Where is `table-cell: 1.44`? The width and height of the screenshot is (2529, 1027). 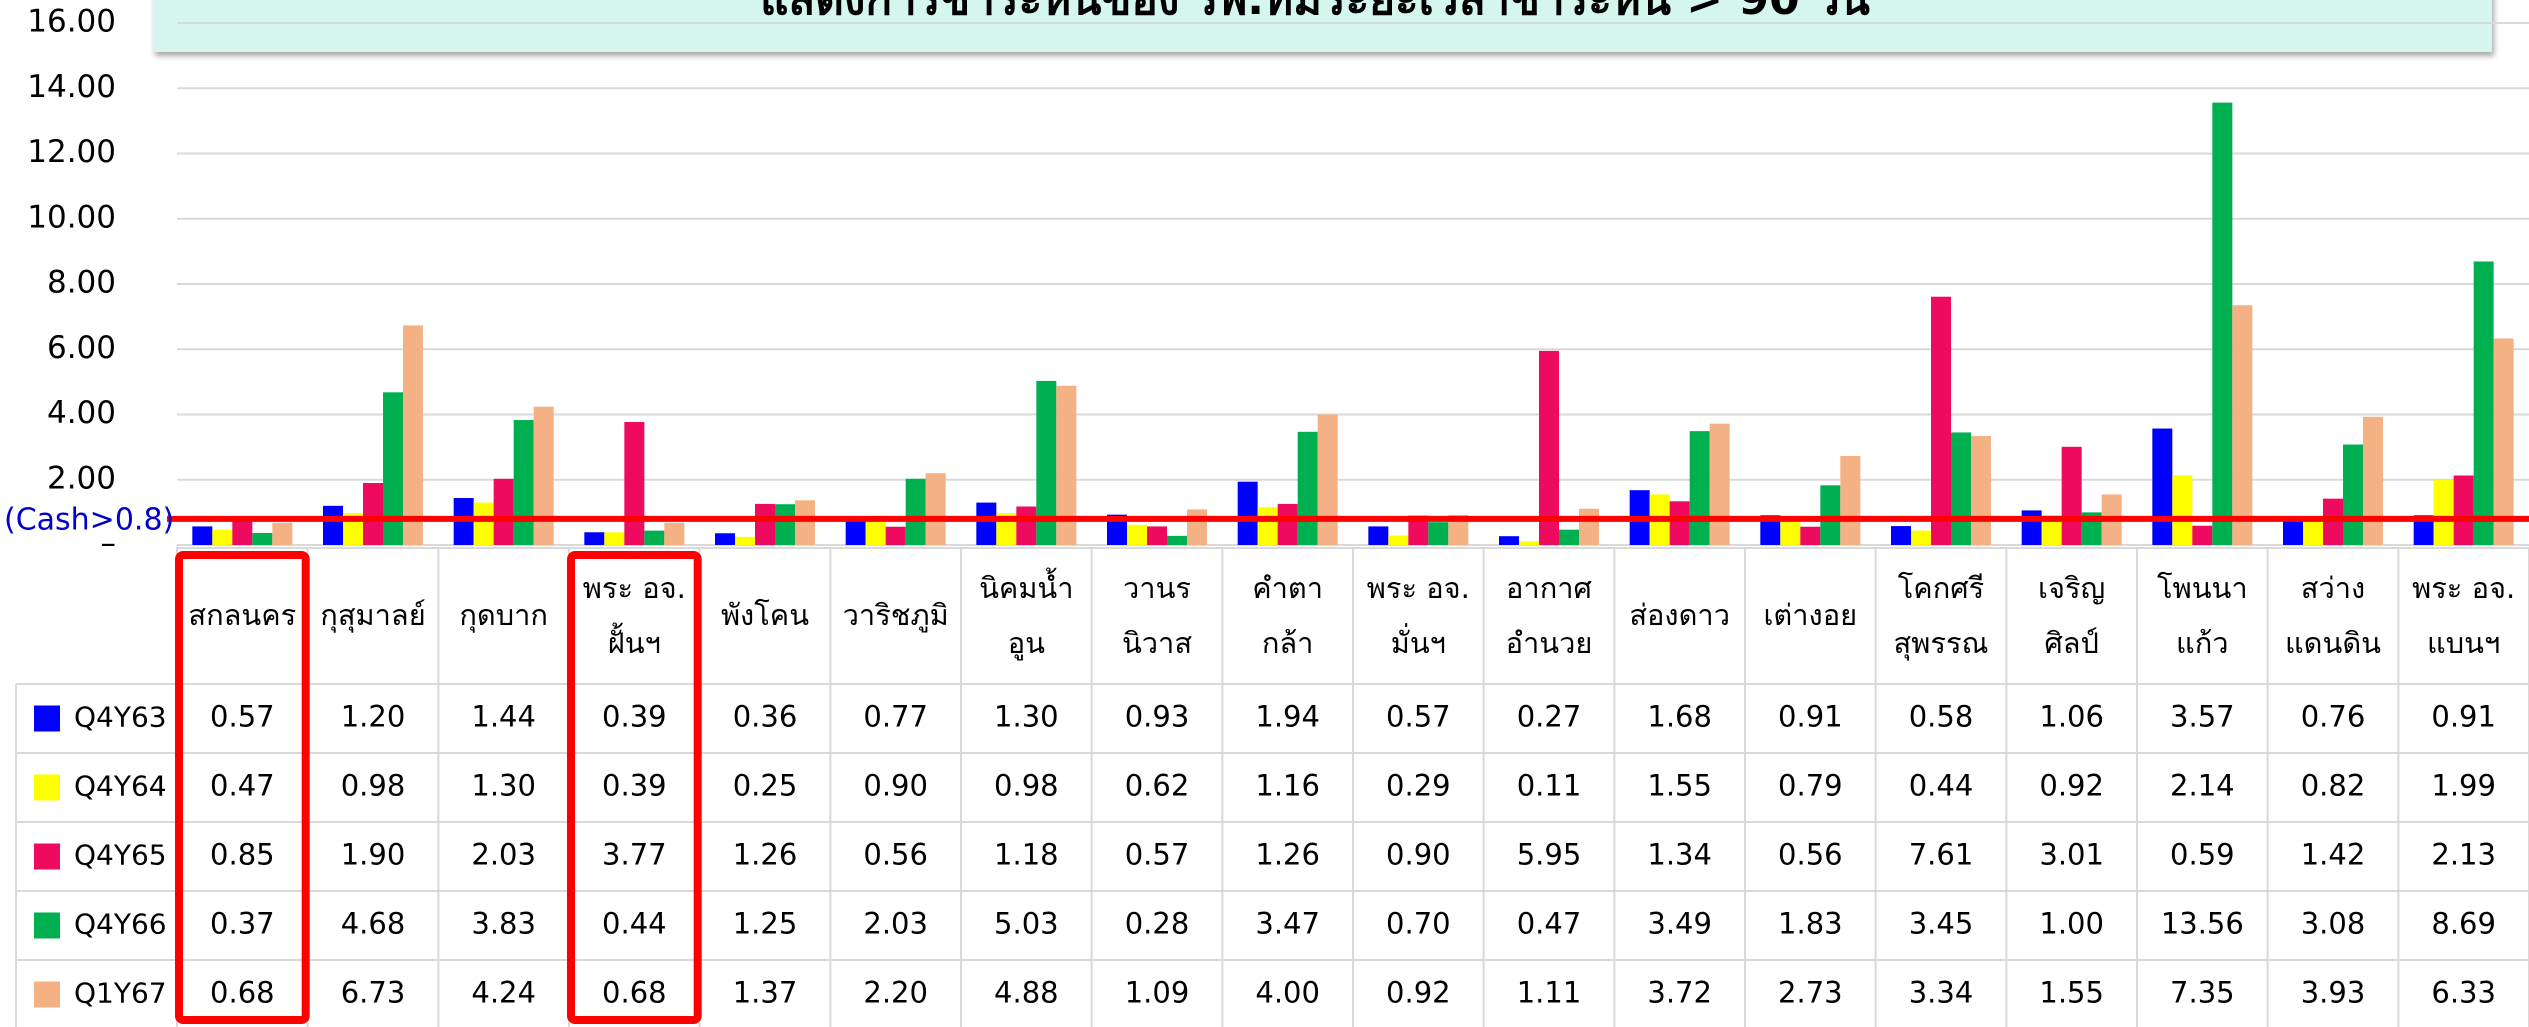 table-cell: 1.44 is located at coordinates (503, 717).